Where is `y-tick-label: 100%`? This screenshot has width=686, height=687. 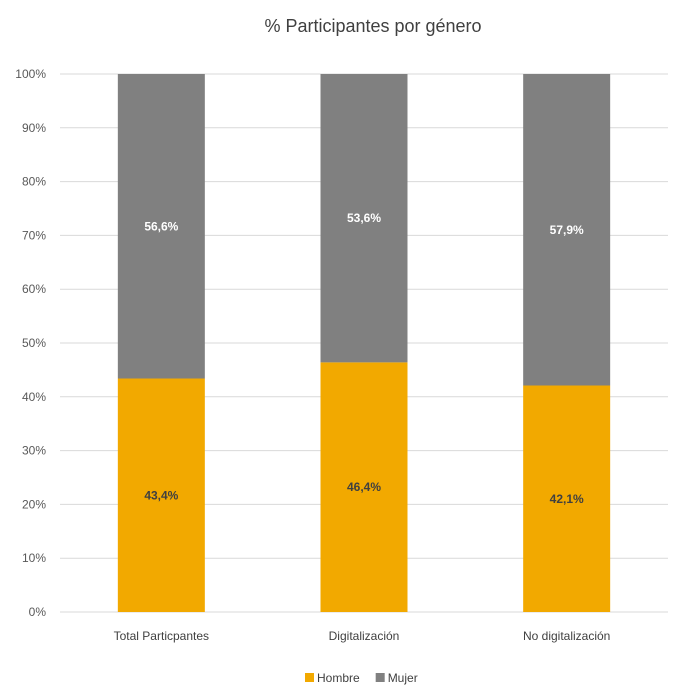 y-tick-label: 100% is located at coordinates (30, 74).